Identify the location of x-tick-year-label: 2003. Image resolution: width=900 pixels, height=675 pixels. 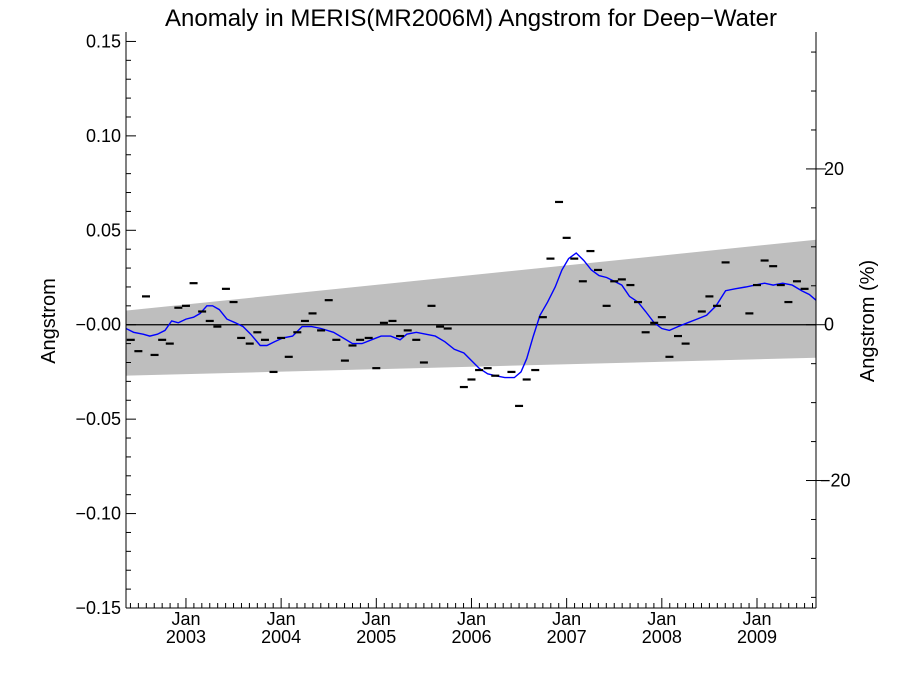
(186, 637).